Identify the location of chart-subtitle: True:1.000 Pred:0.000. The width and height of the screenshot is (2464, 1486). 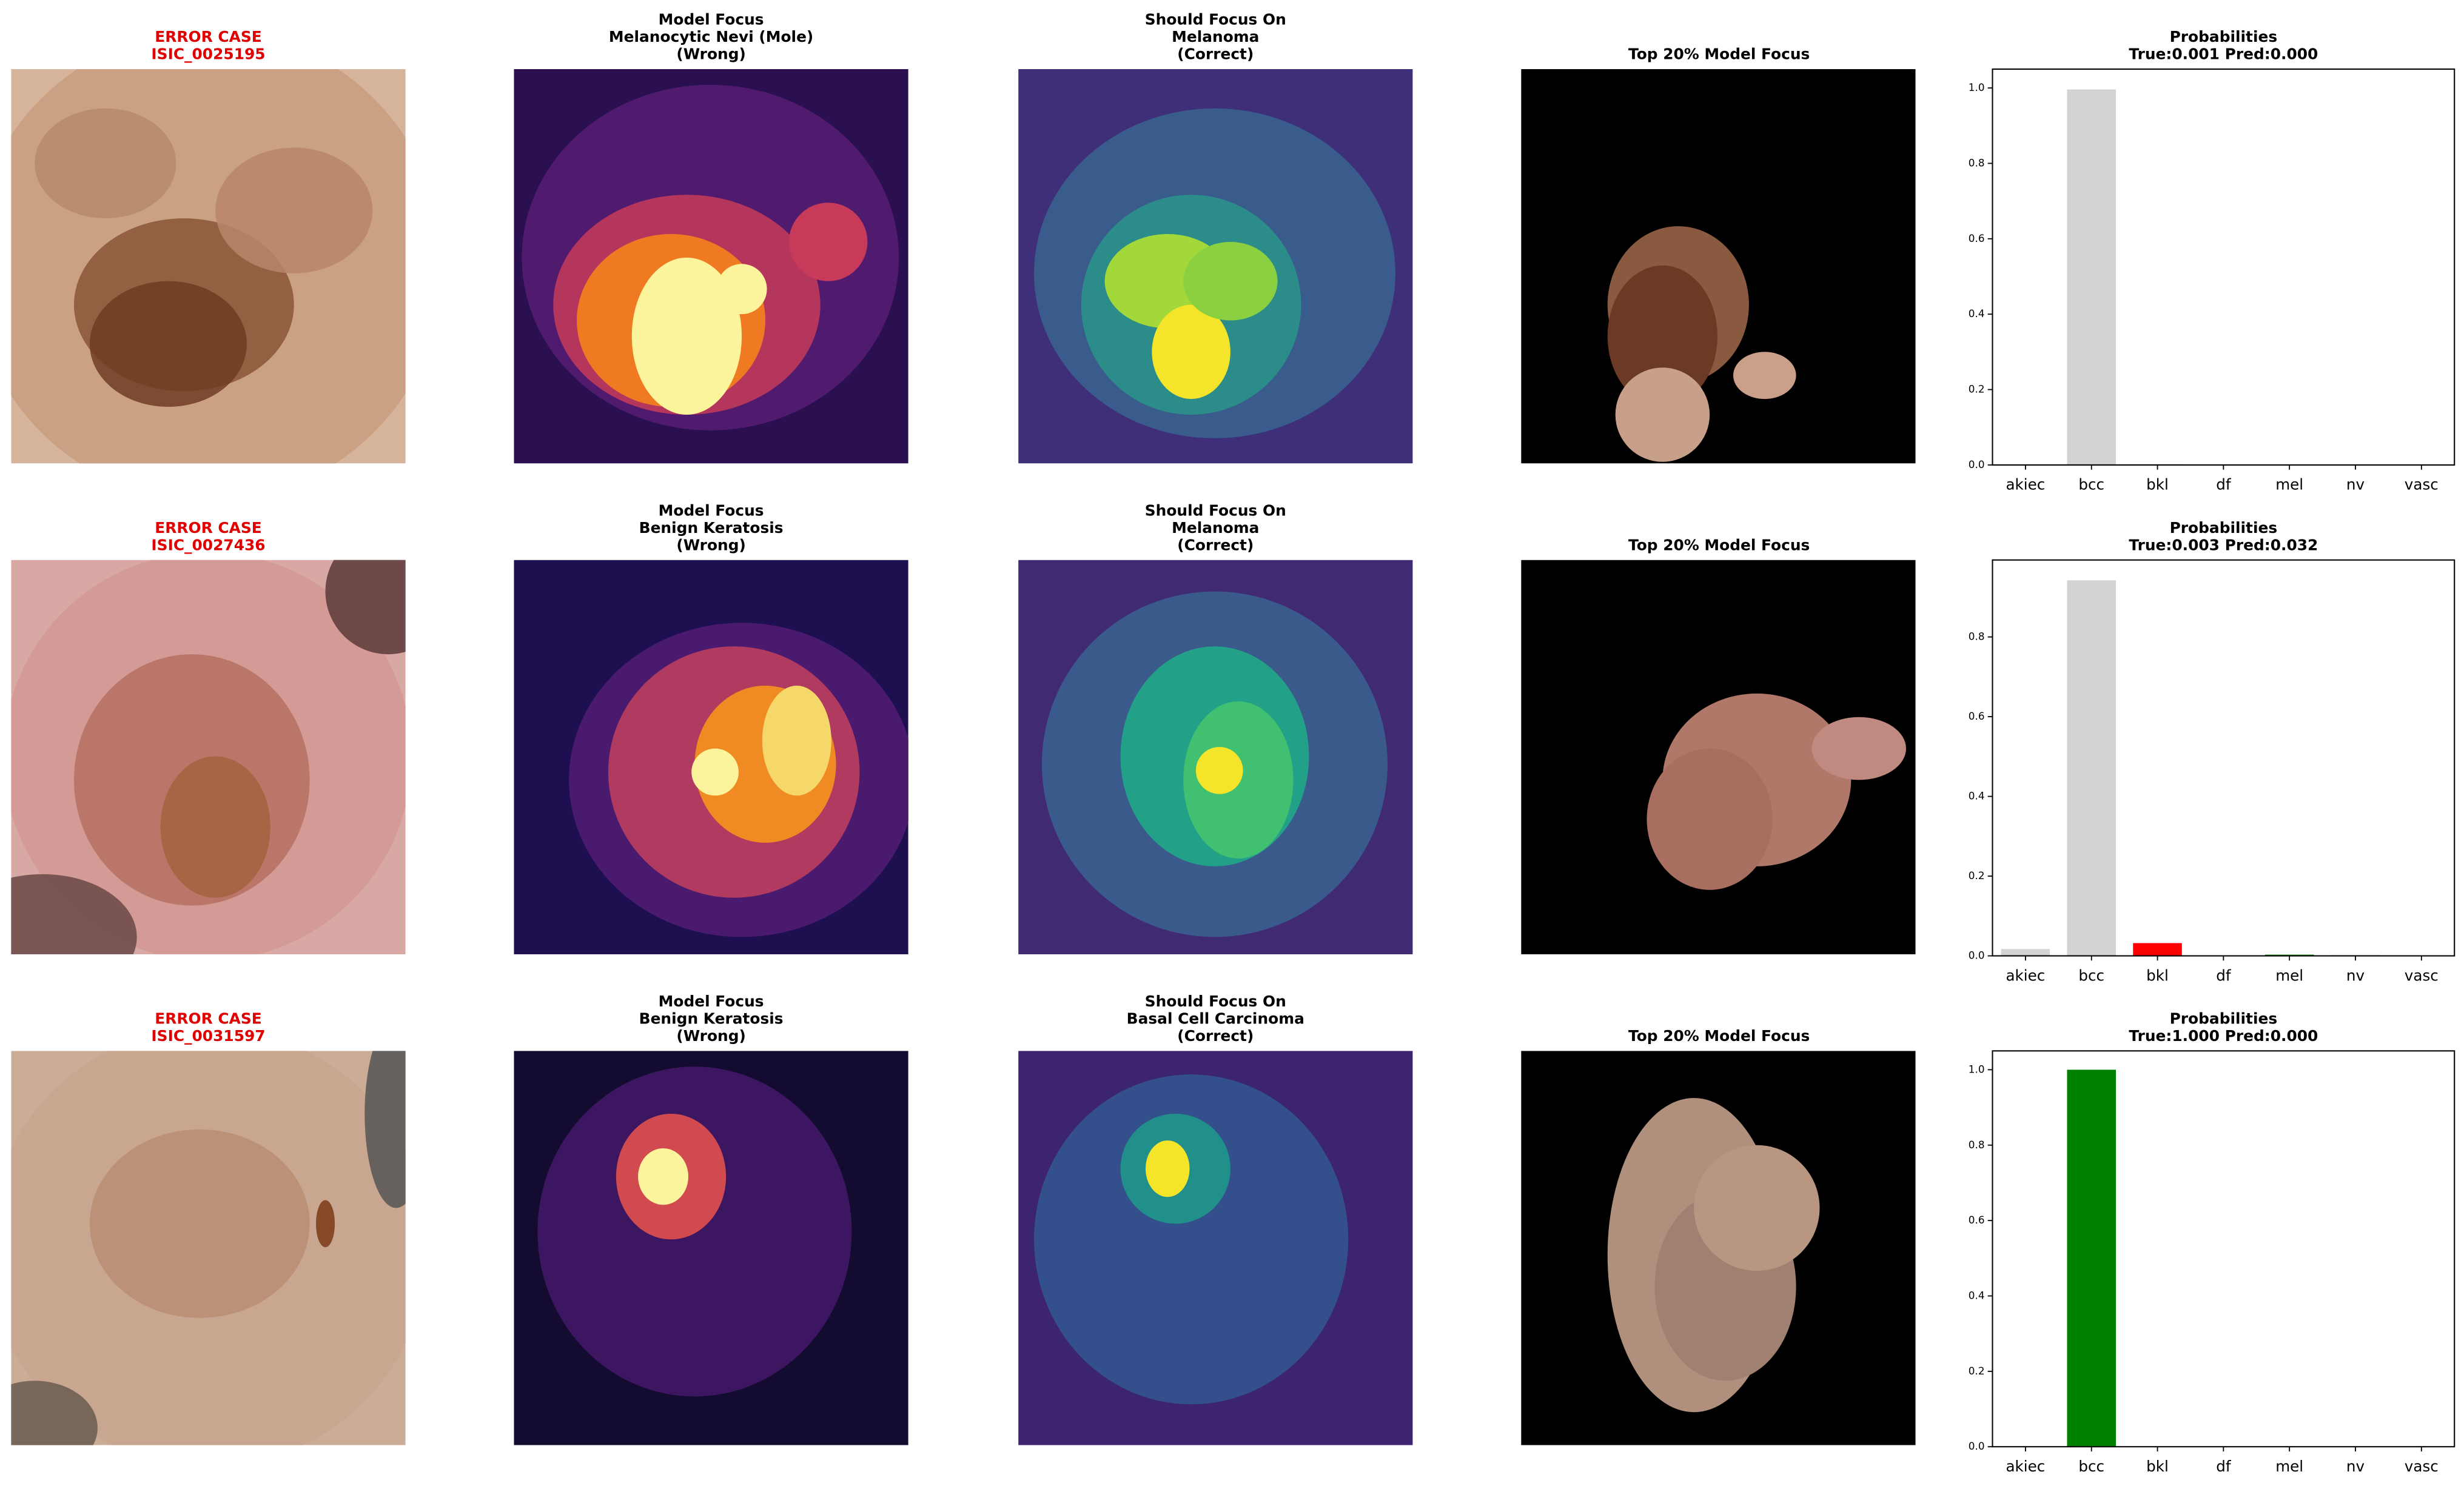
(2223, 1036).